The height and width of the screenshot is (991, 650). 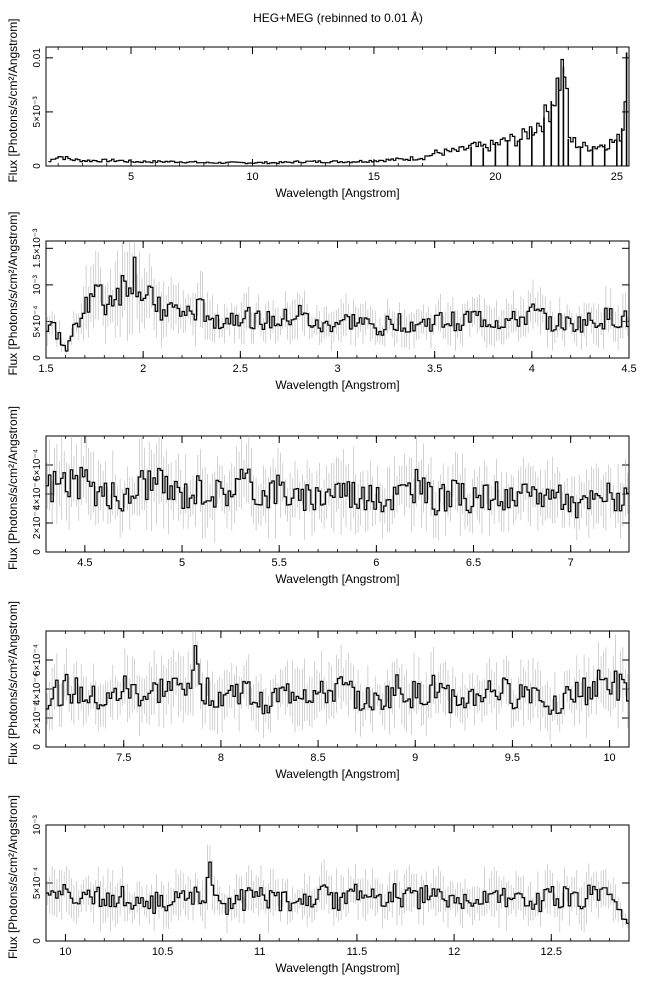 I want to click on x-tick-label: 7.5, so click(x=123, y=758).